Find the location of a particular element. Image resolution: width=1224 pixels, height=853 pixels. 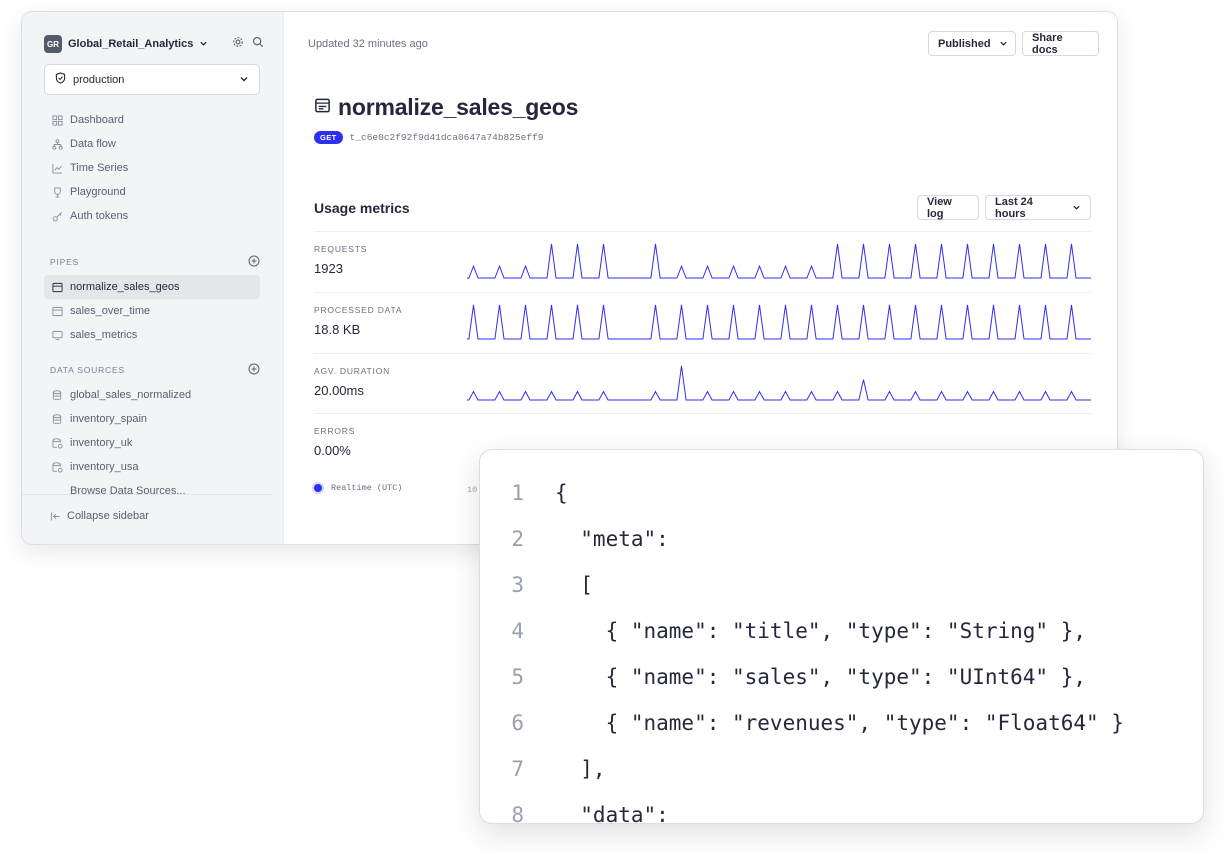

view-log-label: View log is located at coordinates (939, 207).